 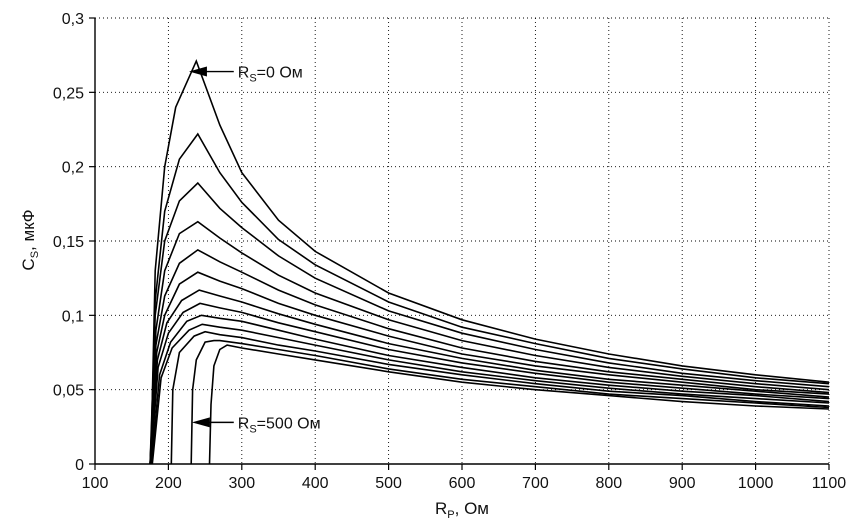 What do you see at coordinates (441, 508) in the screenshot?
I see `x-axis-label-main: R` at bounding box center [441, 508].